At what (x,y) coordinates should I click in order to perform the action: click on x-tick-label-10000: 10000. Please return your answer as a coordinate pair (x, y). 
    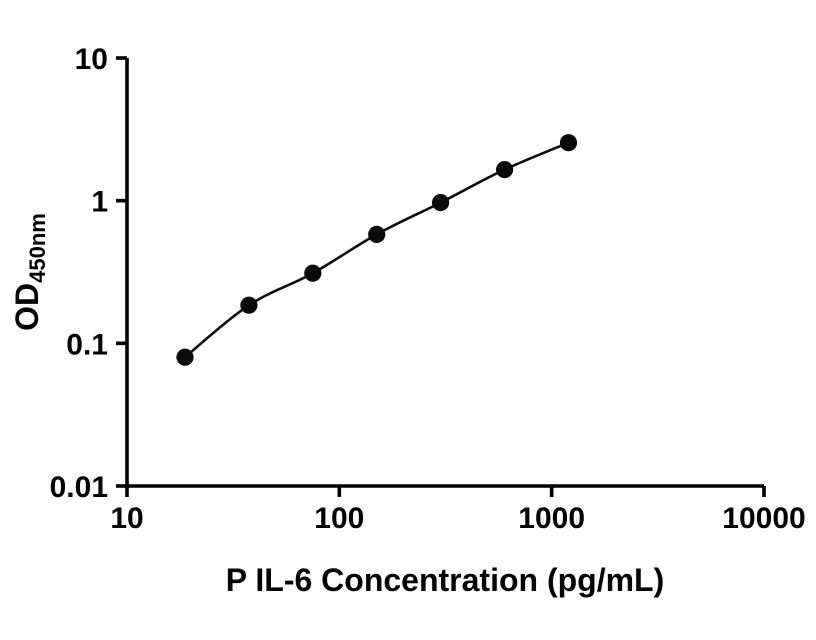
    Looking at the image, I should click on (763, 518).